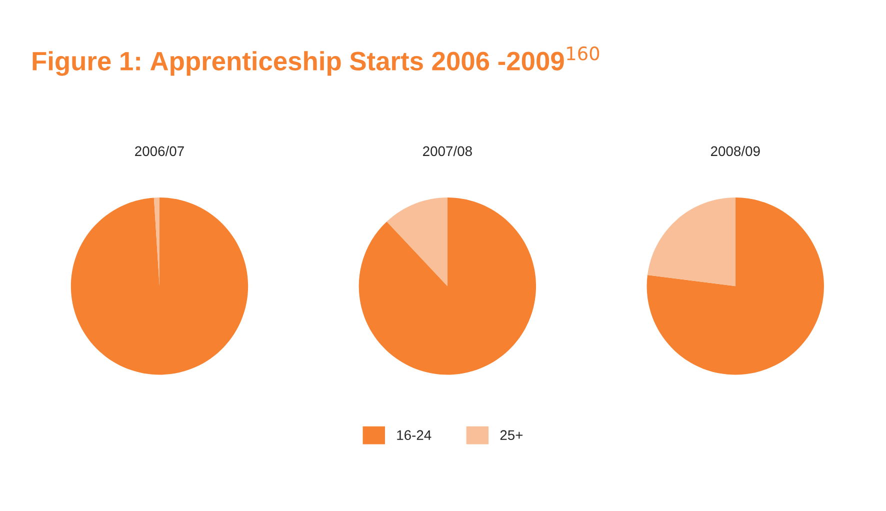 The image size is (886, 511). I want to click on legend-label: 16-24, so click(414, 435).